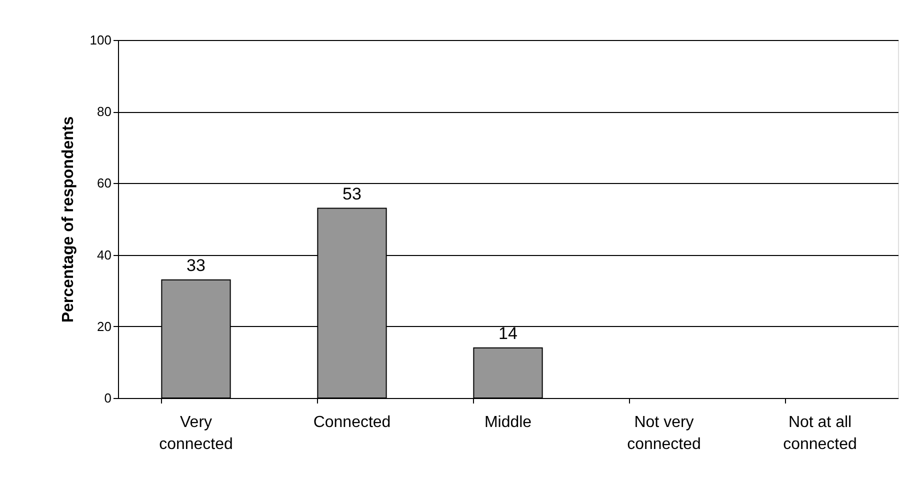  What do you see at coordinates (352, 422) in the screenshot?
I see `x-tick-label: Connected` at bounding box center [352, 422].